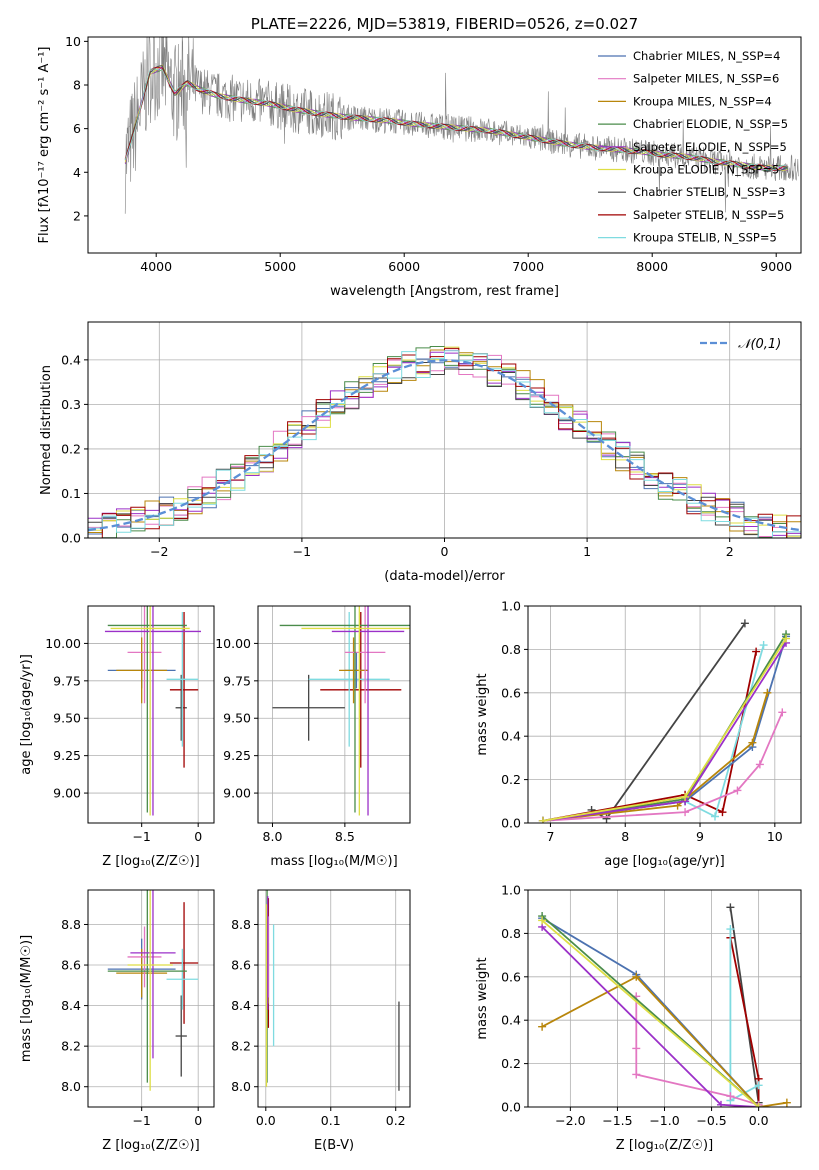 This screenshot has width=819, height=1170. What do you see at coordinates (159, 551) in the screenshot?
I see `x-tick-label: −2` at bounding box center [159, 551].